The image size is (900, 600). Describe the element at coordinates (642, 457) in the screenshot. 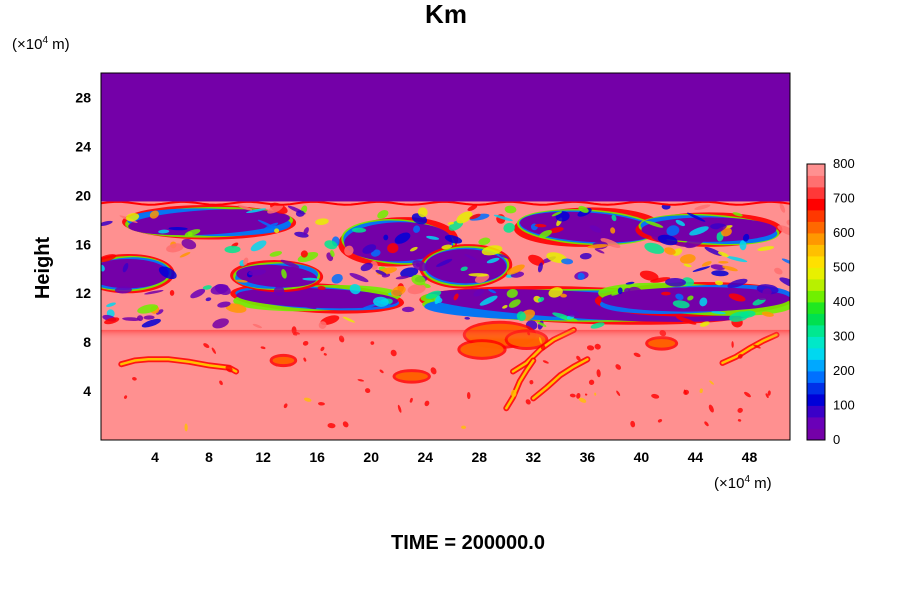

I see `x-tick-label: 40` at that location.